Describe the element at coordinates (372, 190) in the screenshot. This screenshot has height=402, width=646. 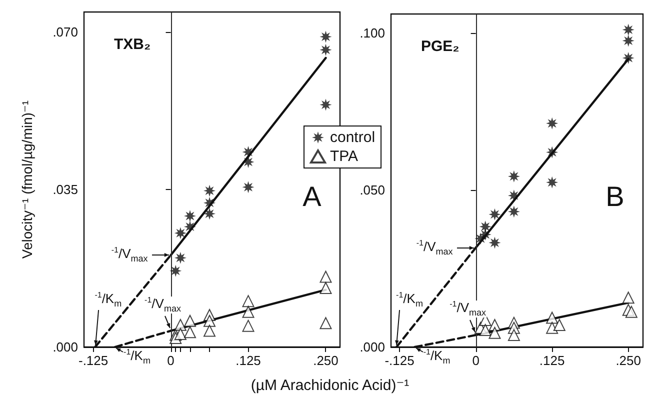
I see `y-tick-label: .050` at that location.